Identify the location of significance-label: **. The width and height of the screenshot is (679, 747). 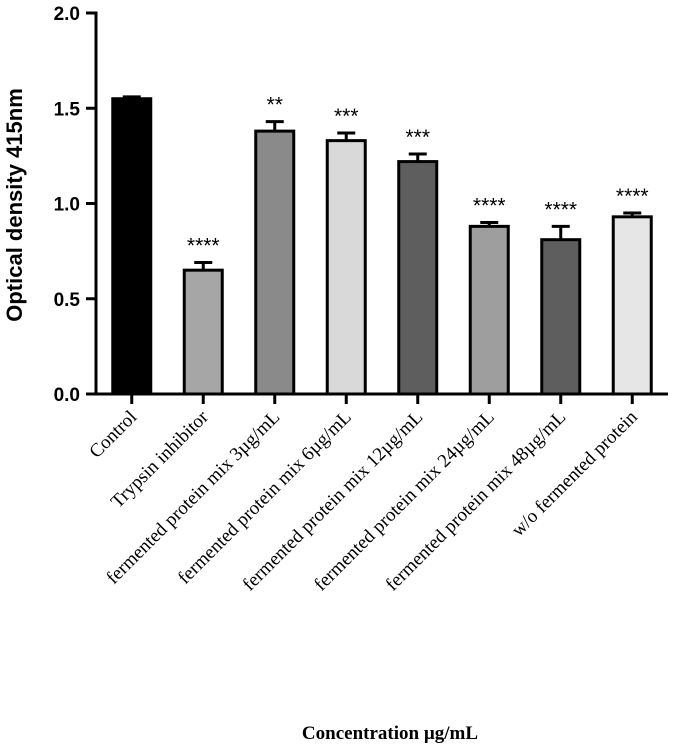
(275, 105).